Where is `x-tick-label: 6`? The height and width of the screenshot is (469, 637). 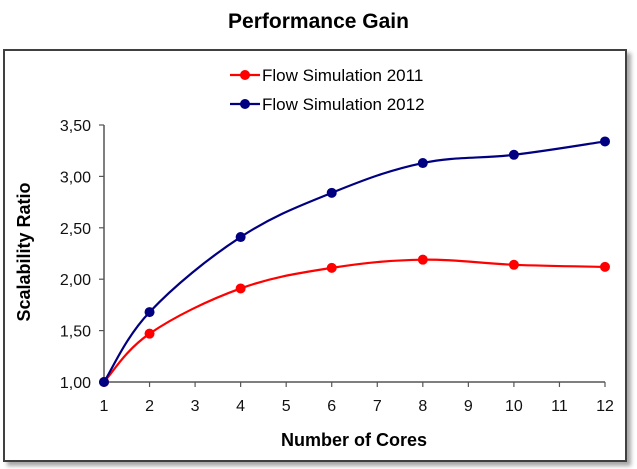
x-tick-label: 6 is located at coordinates (331, 406).